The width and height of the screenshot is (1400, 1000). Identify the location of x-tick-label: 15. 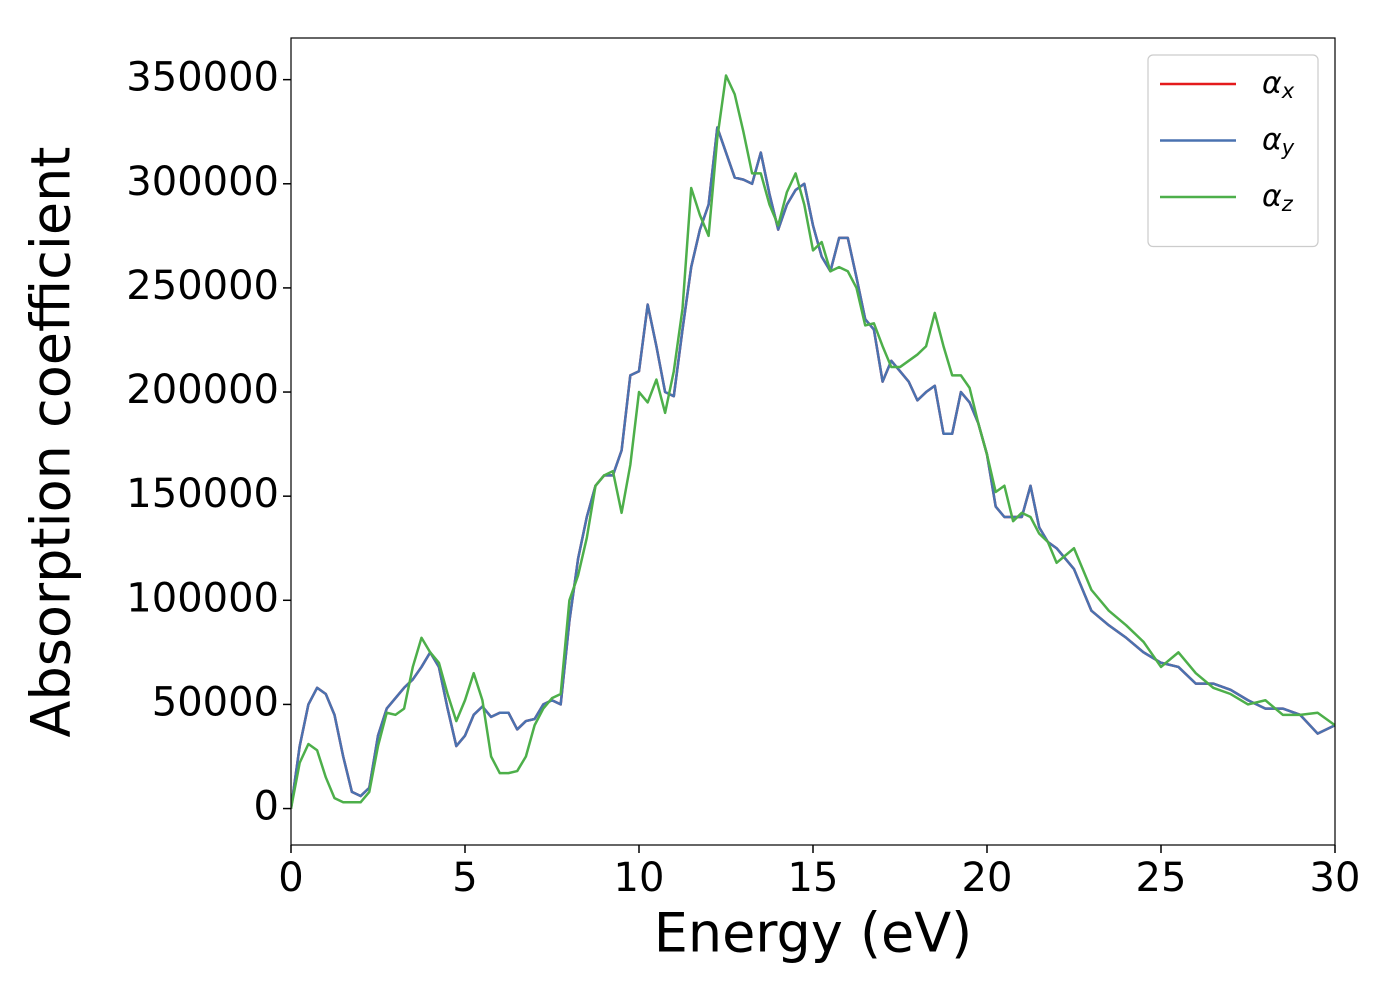
(813, 878).